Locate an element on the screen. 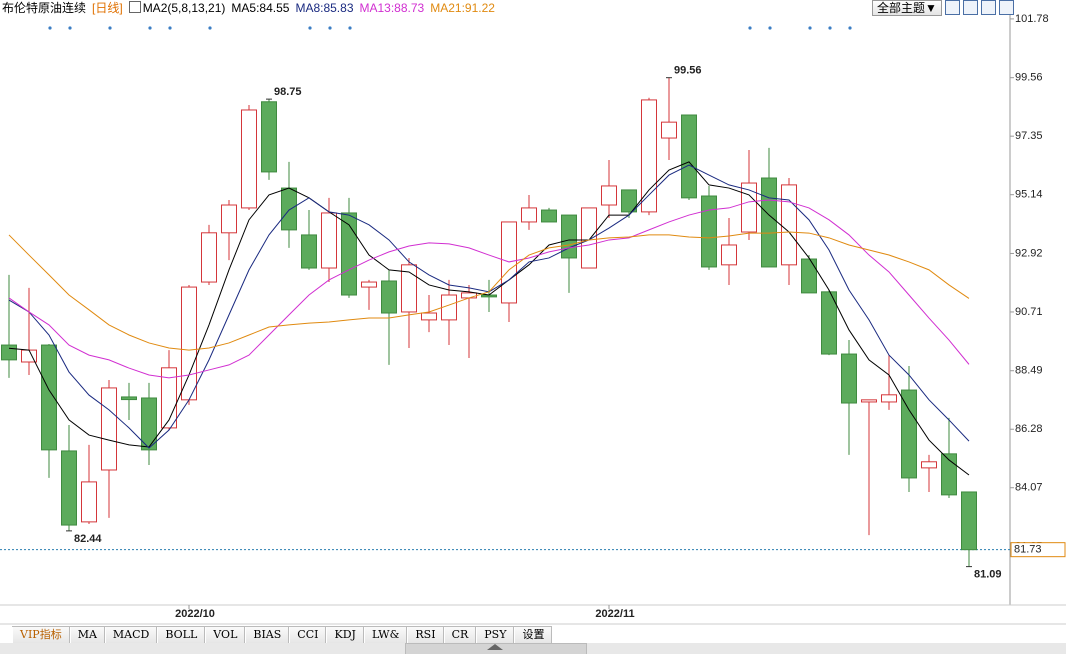 This screenshot has height=654, width=1066. period: [日线] is located at coordinates (107, 8).